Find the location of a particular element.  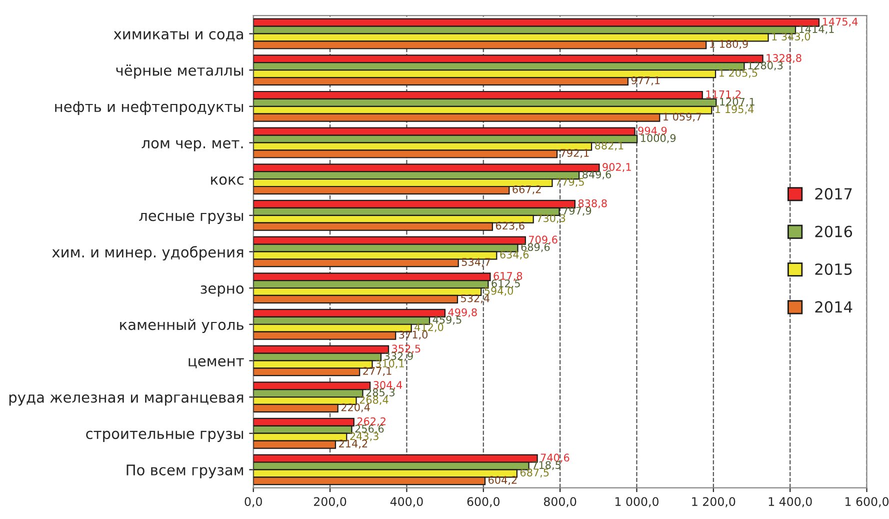

data-label: 718,5 is located at coordinates (546, 465).